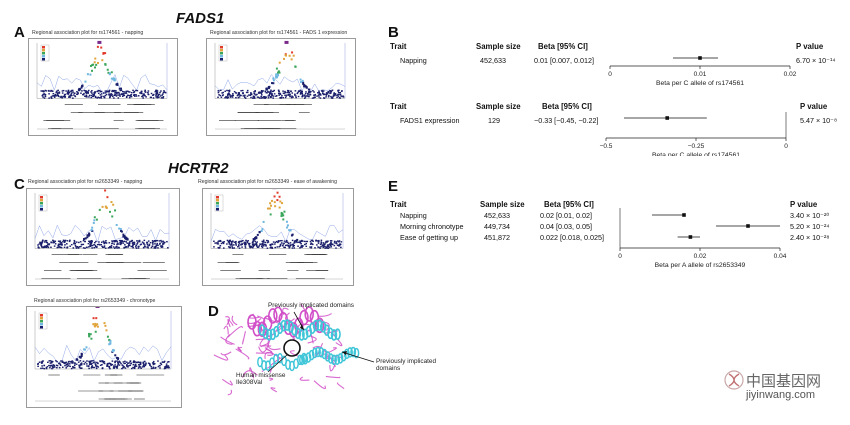 Image resolution: width=850 pixels, height=425 pixels. What do you see at coordinates (497, 237) in the screenshot?
I see `e-row-3-n: 451,872` at bounding box center [497, 237].